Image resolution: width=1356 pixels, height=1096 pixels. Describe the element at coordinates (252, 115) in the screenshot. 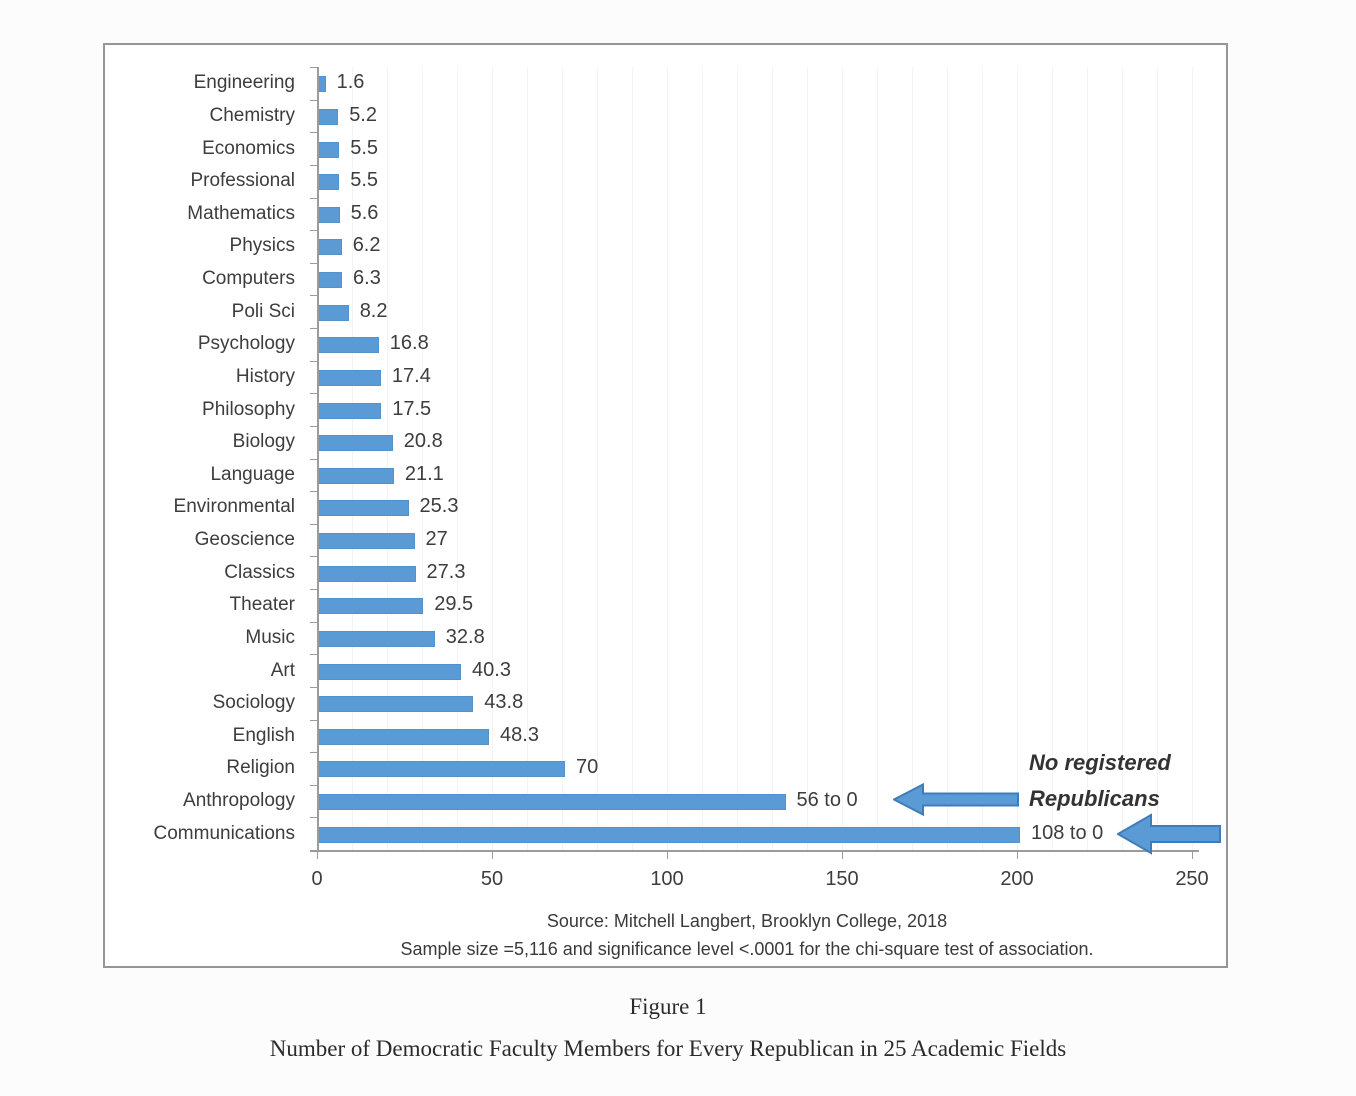

I see `category-label: Chemistry` at that location.